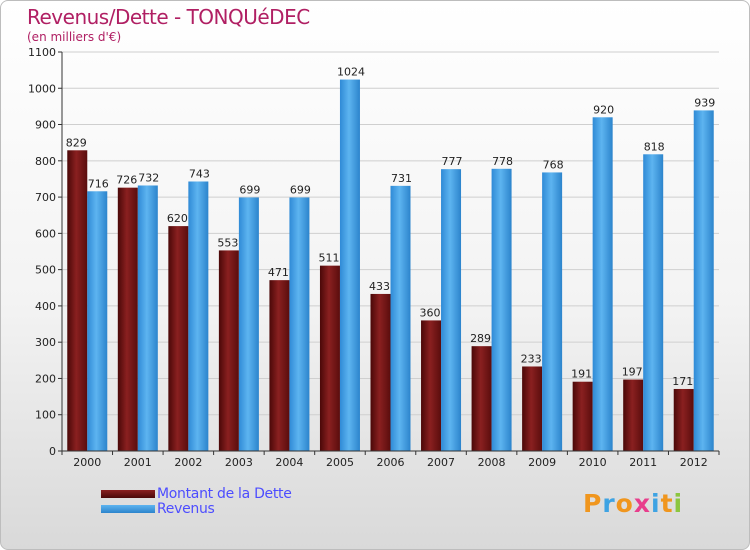 The image size is (750, 550). What do you see at coordinates (452, 161) in the screenshot?
I see `data-label-revenus: 777` at bounding box center [452, 161].